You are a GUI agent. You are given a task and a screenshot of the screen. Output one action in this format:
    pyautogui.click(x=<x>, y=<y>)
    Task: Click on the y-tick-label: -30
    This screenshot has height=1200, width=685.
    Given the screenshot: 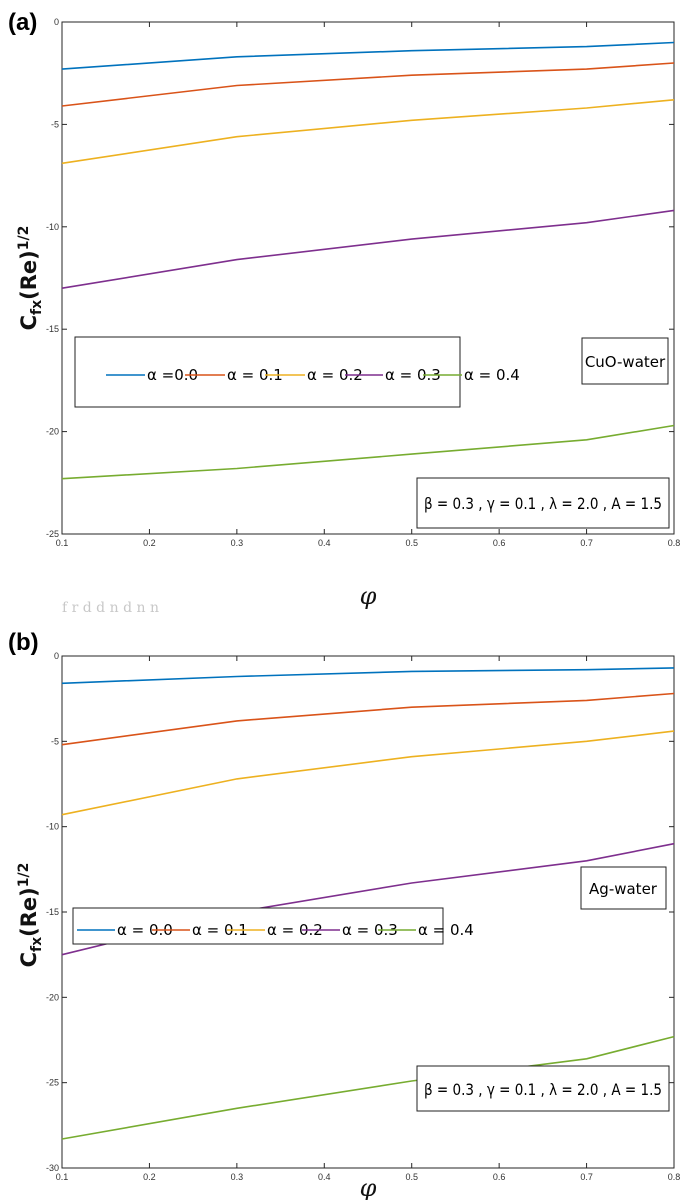 What is the action you would take?
    pyautogui.click(x=52, y=1168)
    